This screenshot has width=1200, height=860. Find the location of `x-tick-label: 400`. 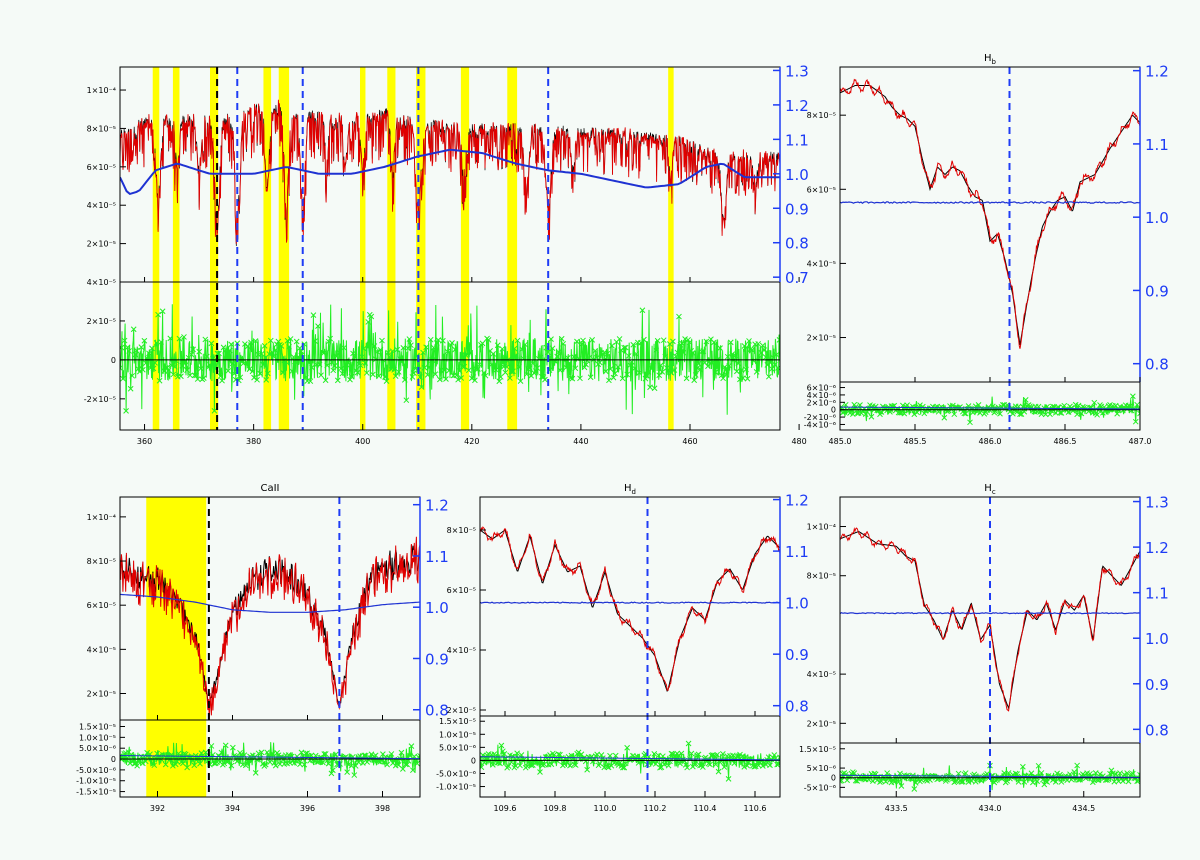

x-tick-label: 400 is located at coordinates (362, 441).